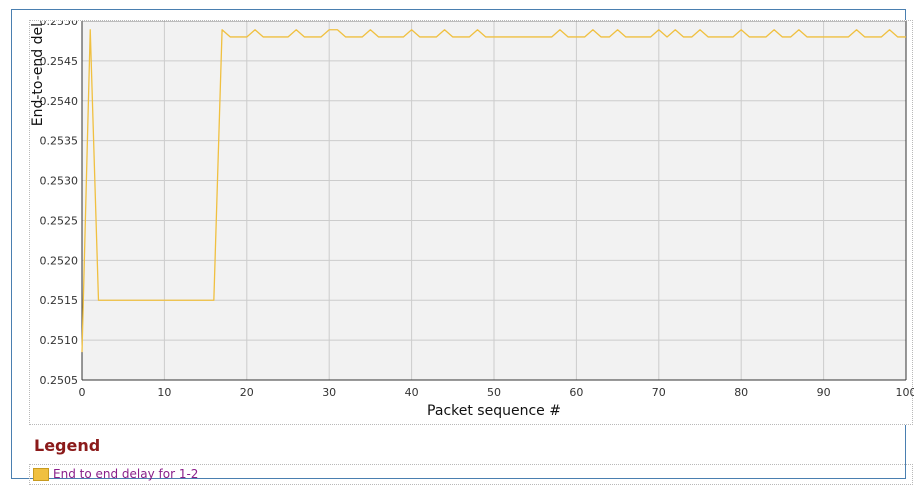 The image size is (919, 494). I want to click on y-tick-label: 0.2540, so click(59, 101).